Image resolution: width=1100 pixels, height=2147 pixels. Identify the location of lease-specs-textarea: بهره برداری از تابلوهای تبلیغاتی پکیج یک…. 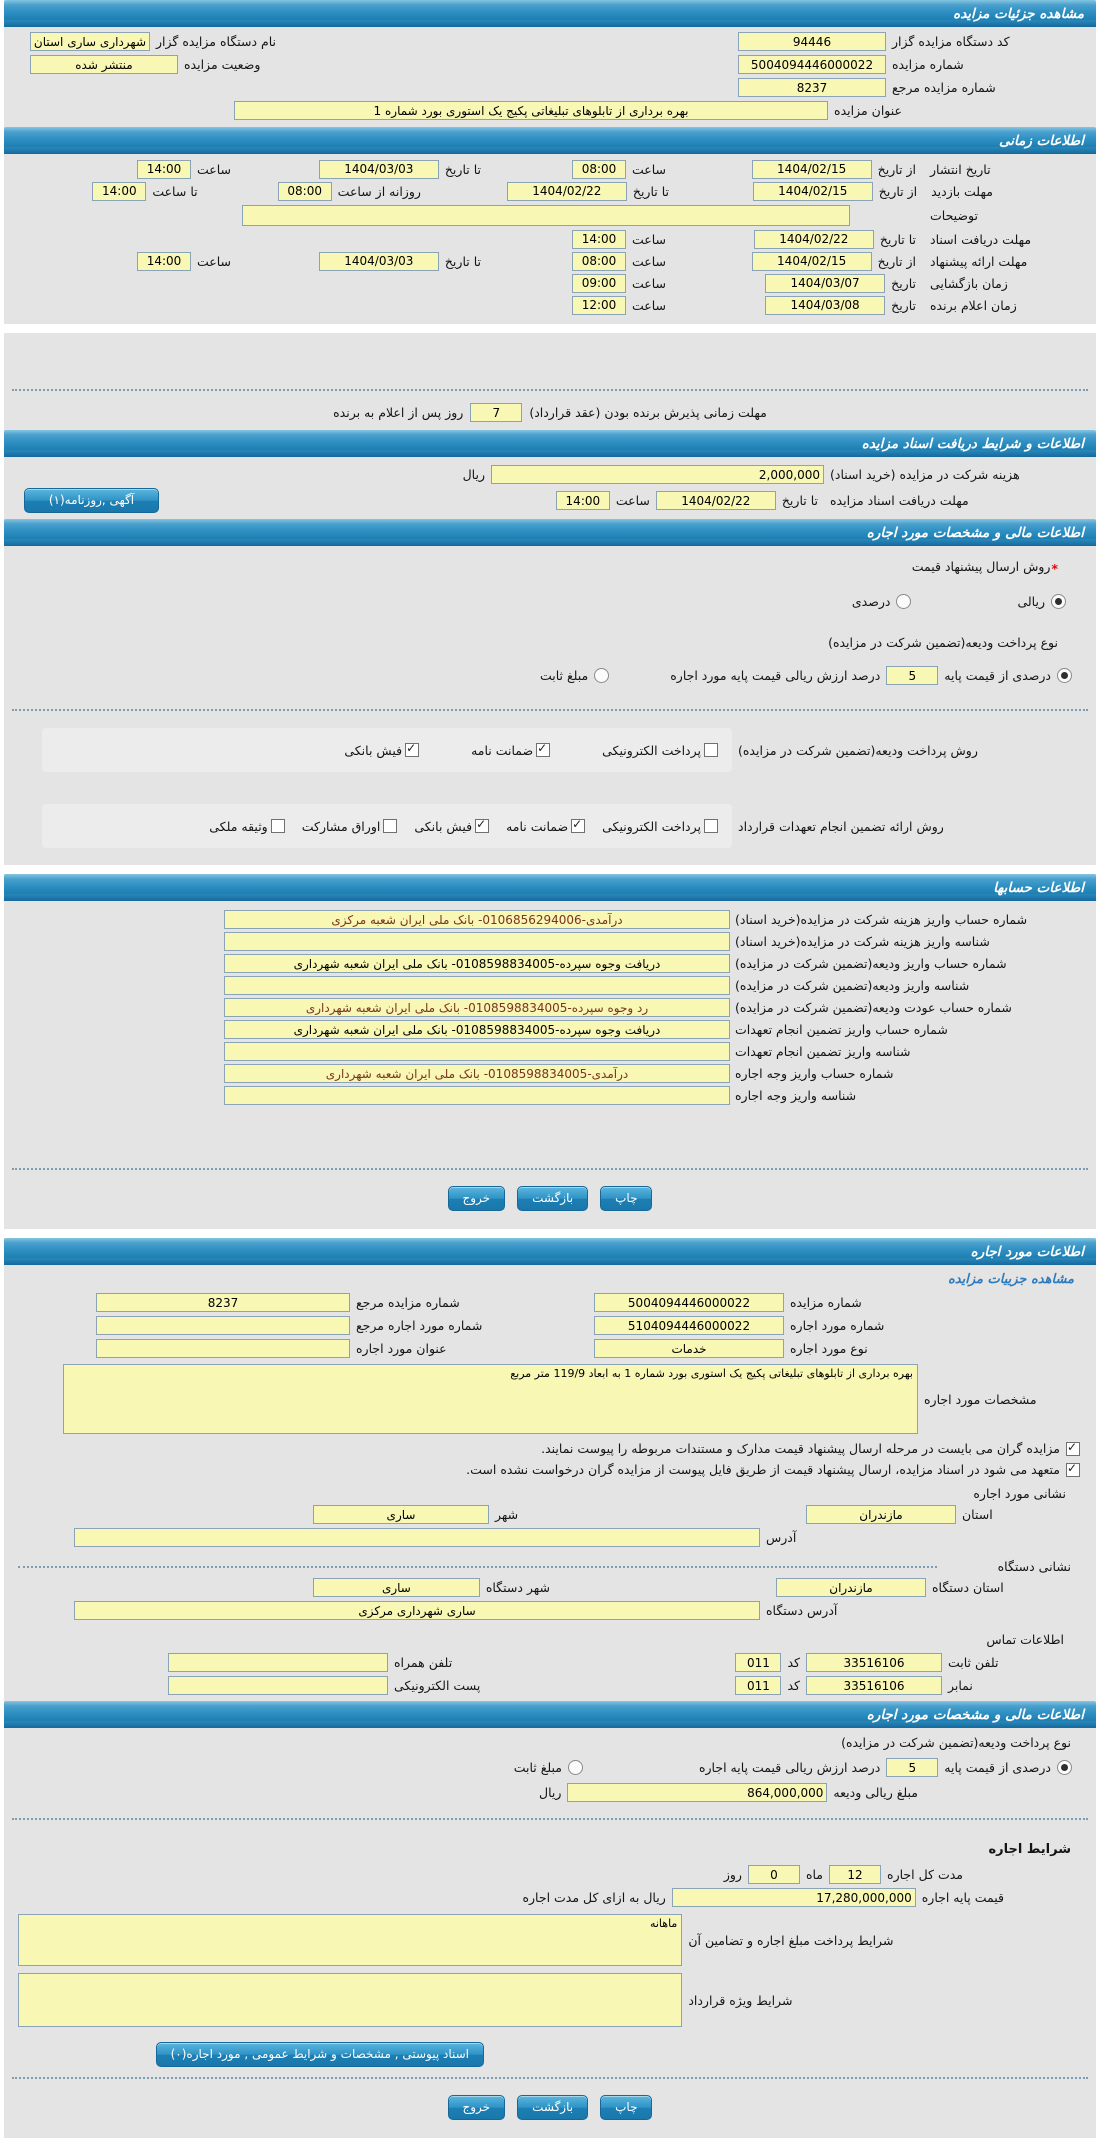
(490, 1399).